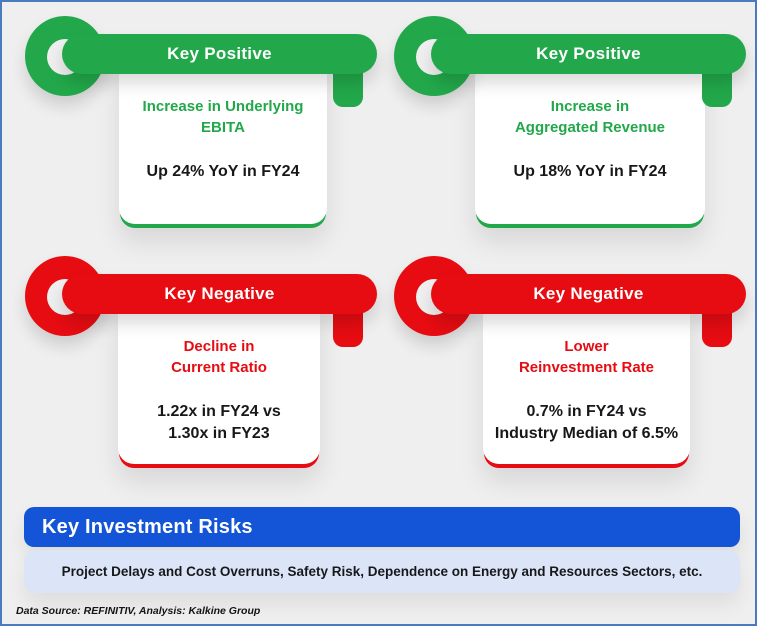 This screenshot has width=757, height=626. I want to click on card-headline: Increase in Aggregated Revenue, so click(590, 117).